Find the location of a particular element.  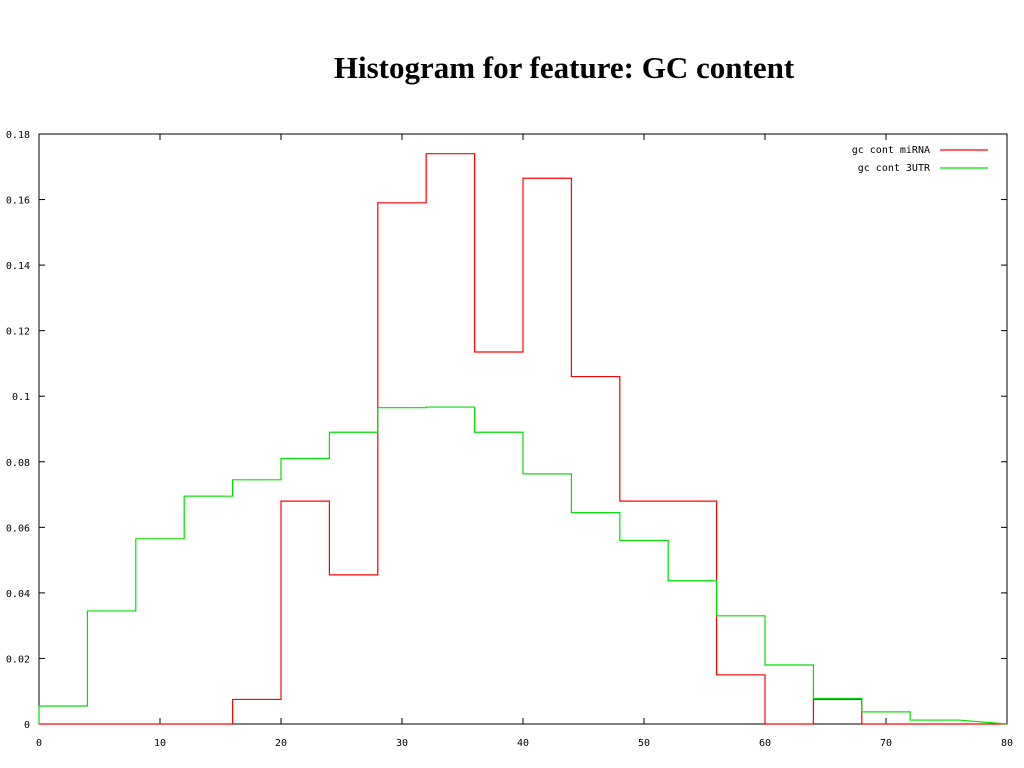

y-tick-label: 0 is located at coordinates (27, 725).